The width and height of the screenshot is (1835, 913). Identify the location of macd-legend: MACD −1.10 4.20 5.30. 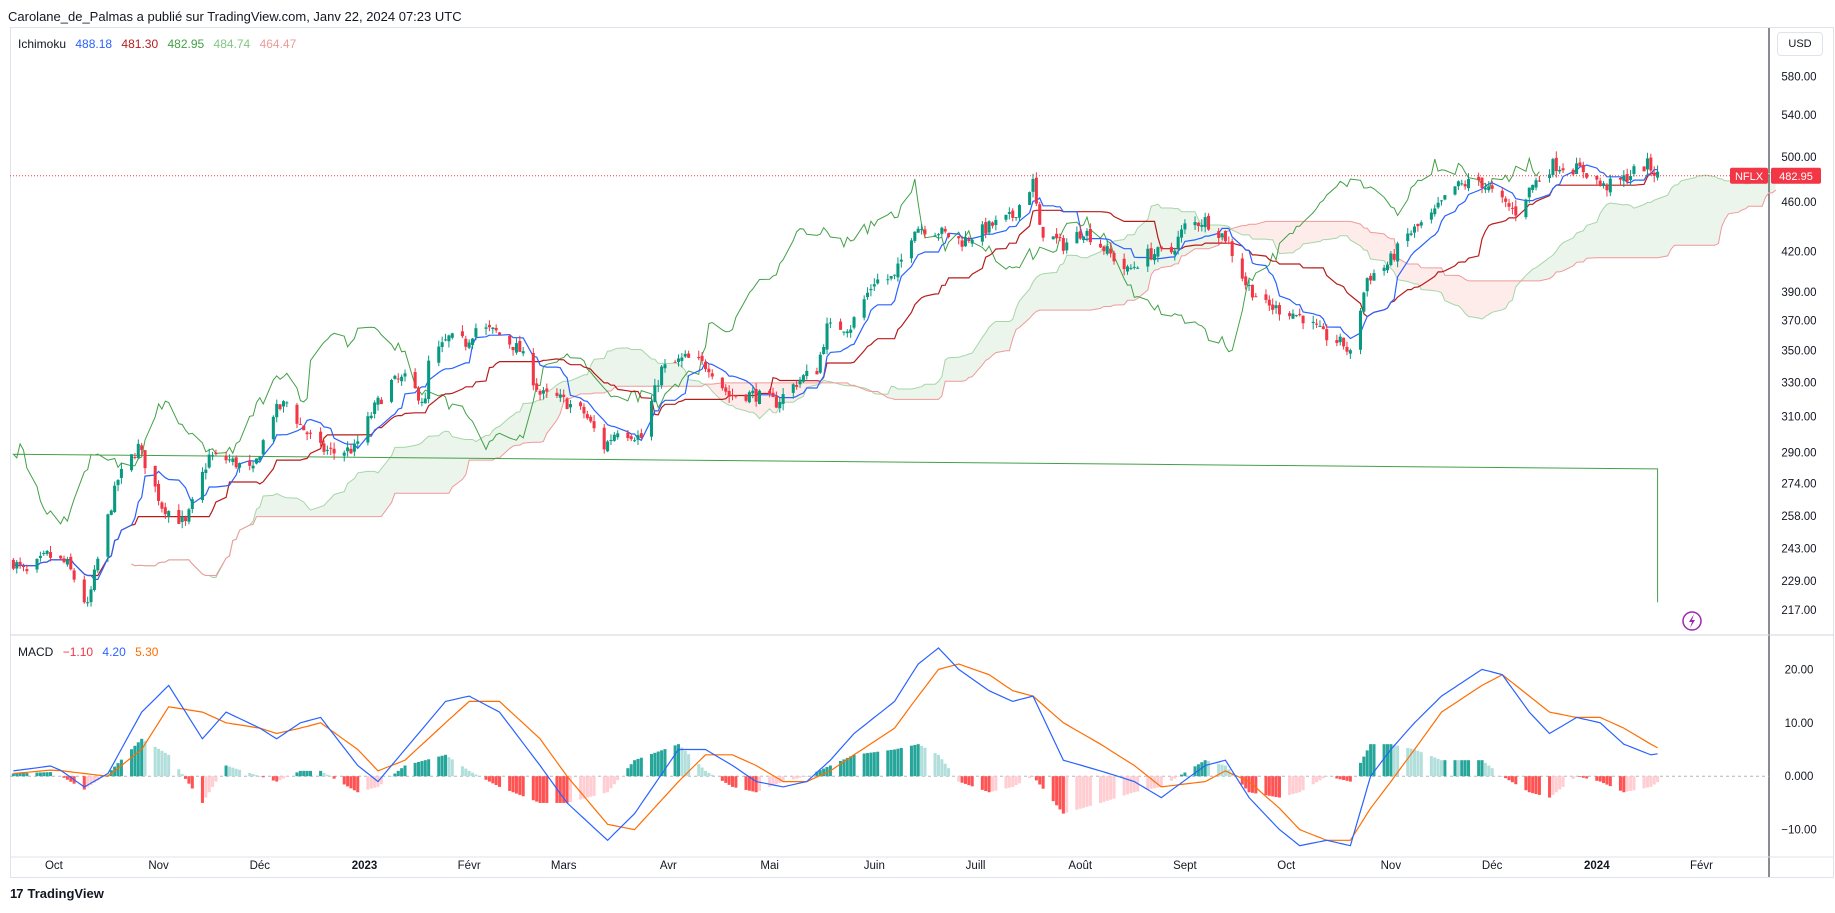
(91, 652).